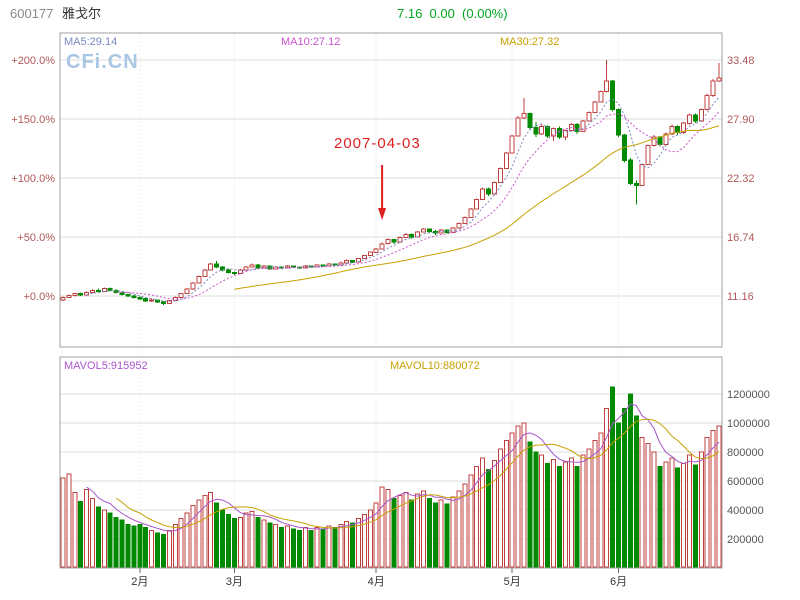 This screenshot has width=800, height=600. What do you see at coordinates (741, 61) in the screenshot?
I see `svg-text: 33.48` at bounding box center [741, 61].